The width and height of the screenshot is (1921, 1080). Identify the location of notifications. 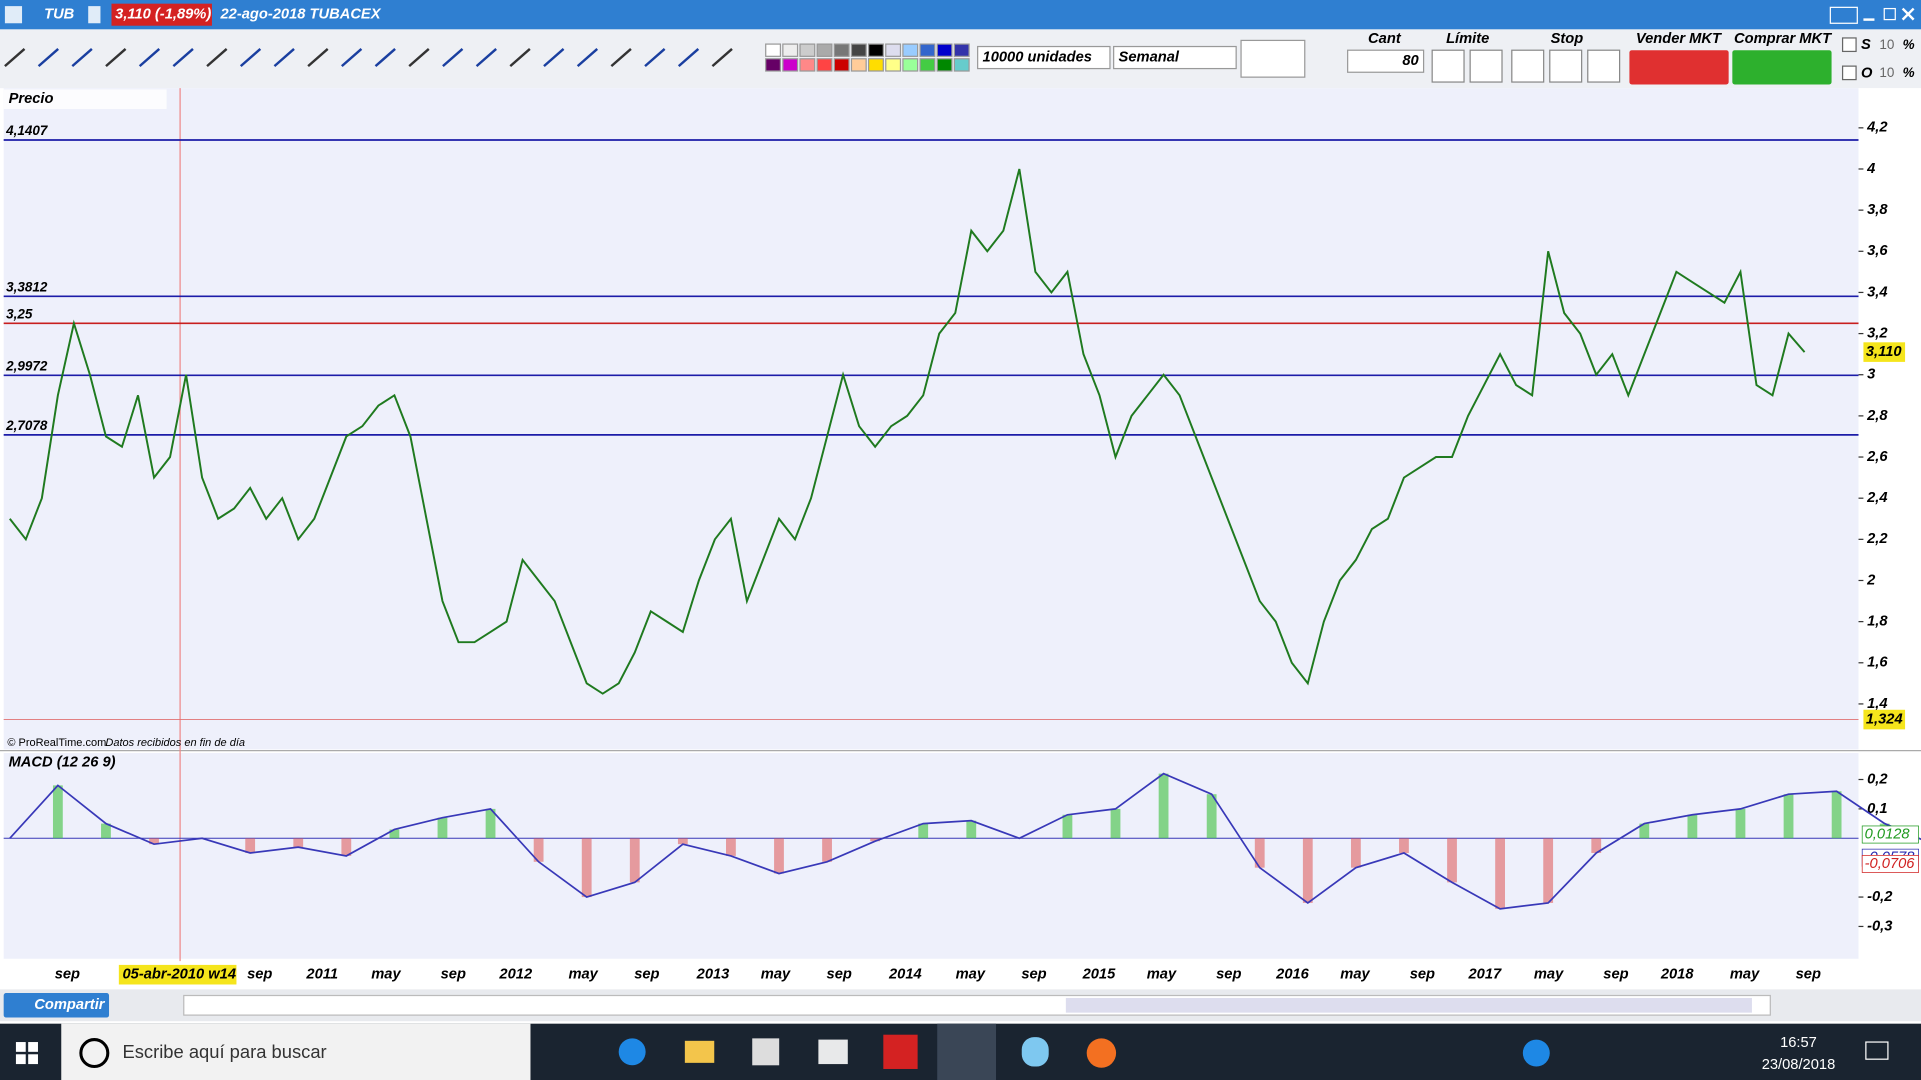
(1877, 1050).